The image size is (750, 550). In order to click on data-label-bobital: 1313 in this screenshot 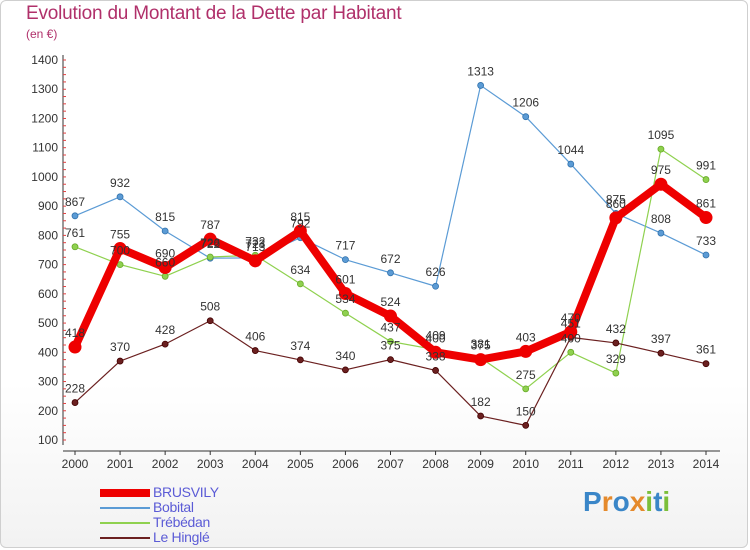, I will do `click(480, 71)`.